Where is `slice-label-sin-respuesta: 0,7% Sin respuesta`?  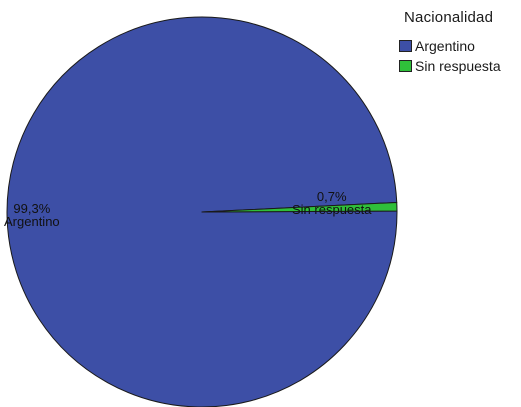
slice-label-sin-respuesta: 0,7% Sin respuesta is located at coordinates (332, 203).